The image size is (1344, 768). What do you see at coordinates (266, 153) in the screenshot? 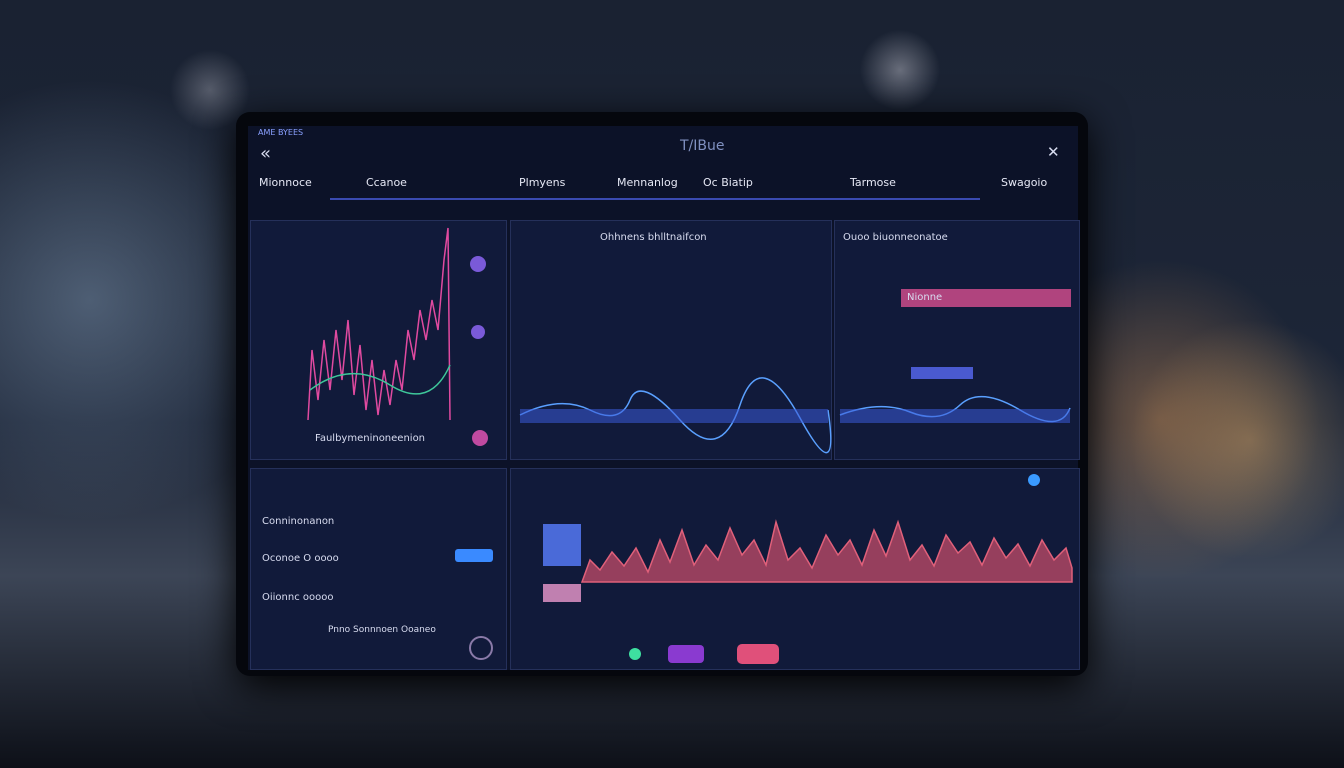
I see `back-button: «` at bounding box center [266, 153].